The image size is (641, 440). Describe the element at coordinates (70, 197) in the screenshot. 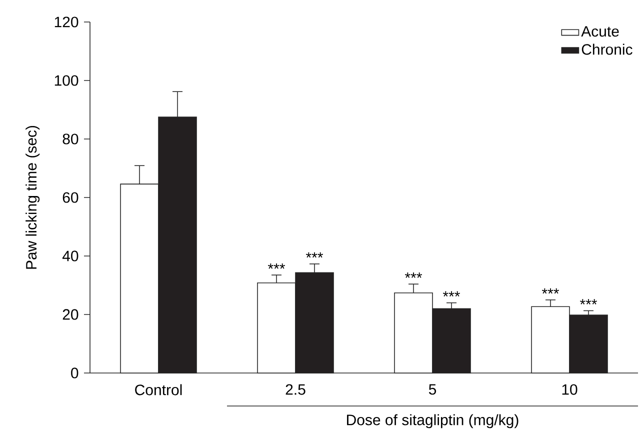

I see `y-tick-label: 60` at that location.